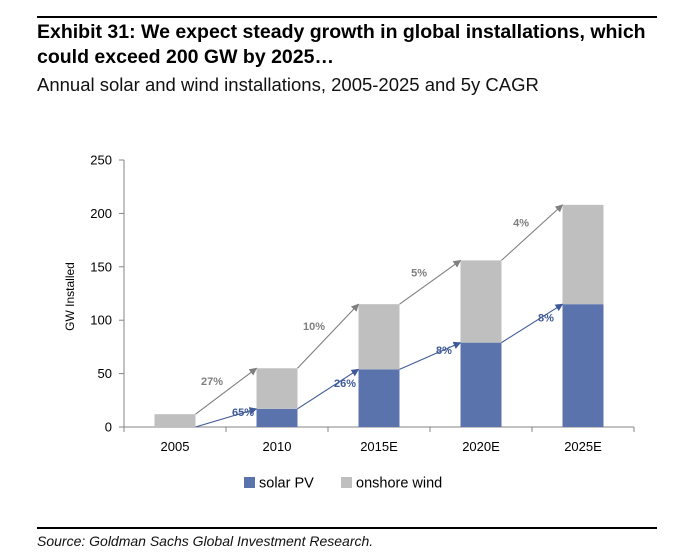  I want to click on y-tick-label: 200, so click(101, 213).